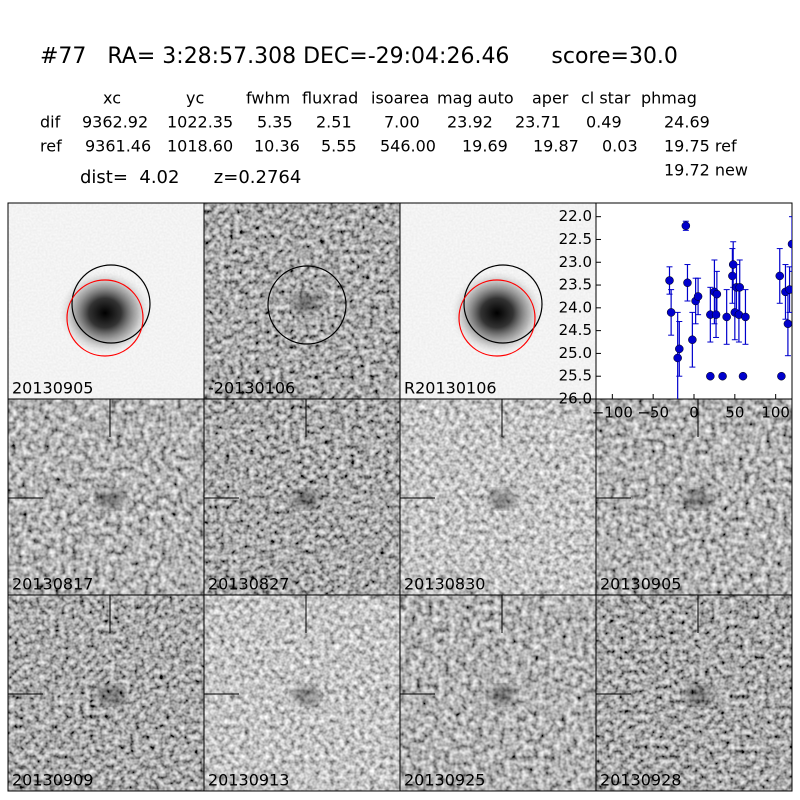 The image size is (800, 800). What do you see at coordinates (200, 122) in the screenshot?
I see `table-cell: 1022.35` at bounding box center [200, 122].